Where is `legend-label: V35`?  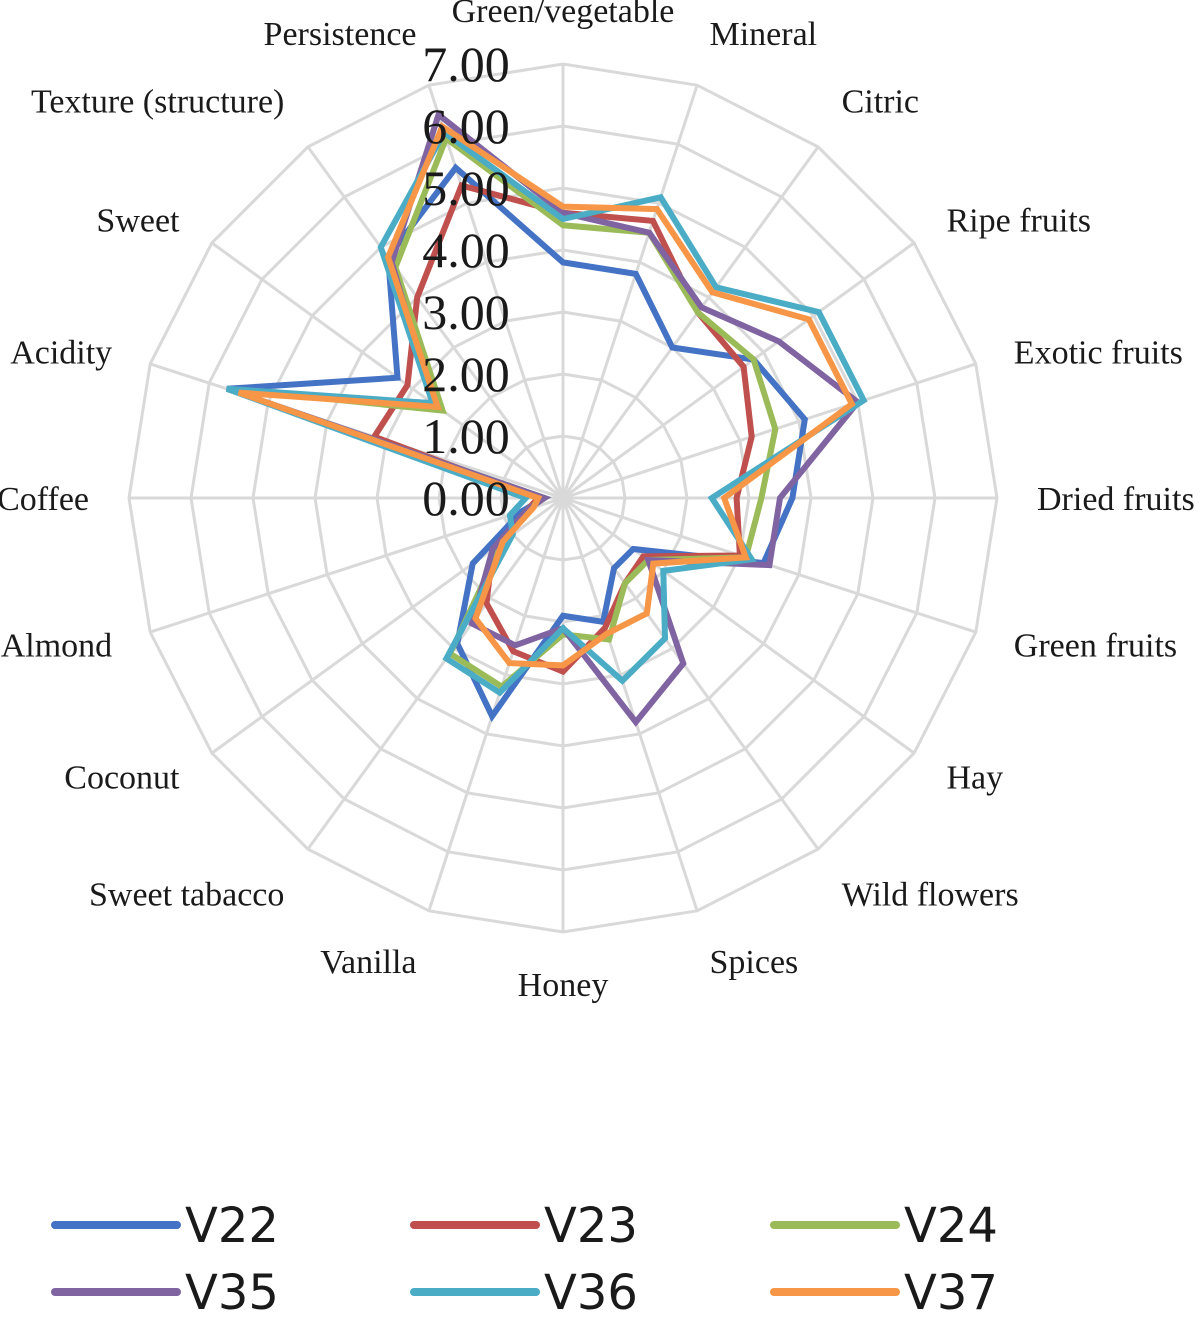
legend-label: V35 is located at coordinates (232, 1291).